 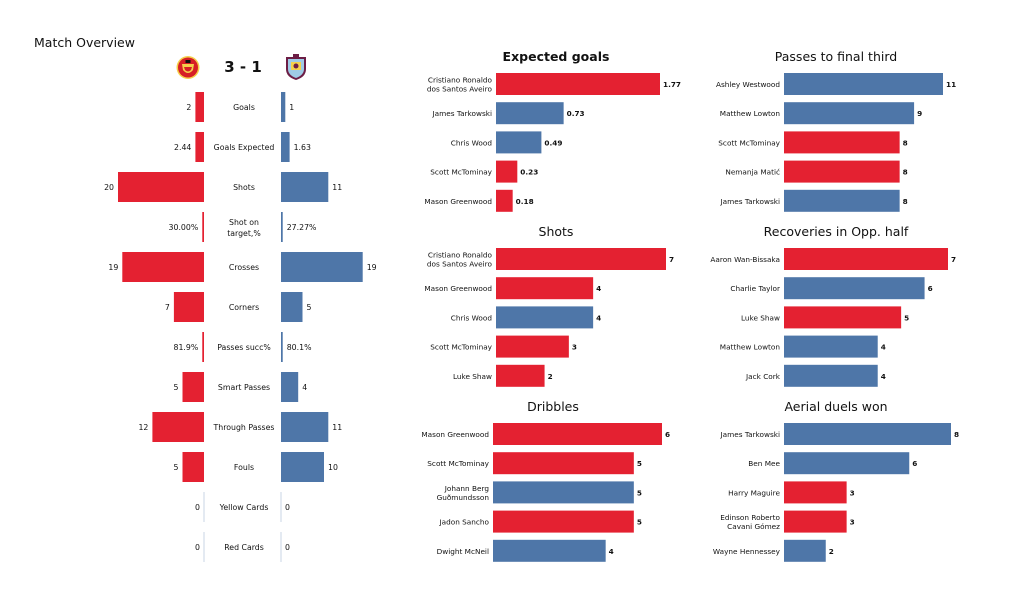 I want to click on home-value-label: 81.9%, so click(x=185, y=347).